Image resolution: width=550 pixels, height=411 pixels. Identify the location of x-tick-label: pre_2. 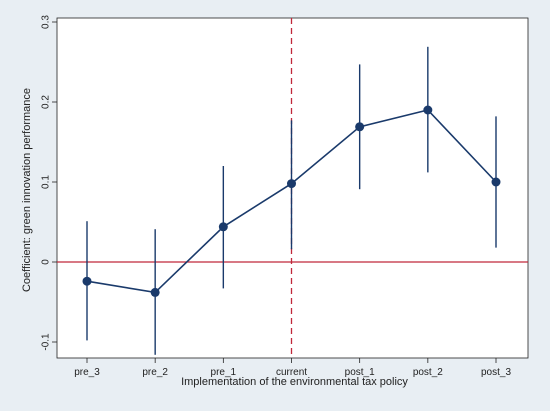
(155, 372).